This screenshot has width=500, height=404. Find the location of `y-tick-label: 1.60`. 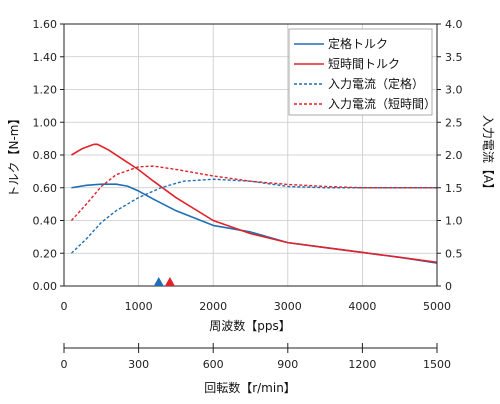

y-tick-label: 1.60 is located at coordinates (45, 24).